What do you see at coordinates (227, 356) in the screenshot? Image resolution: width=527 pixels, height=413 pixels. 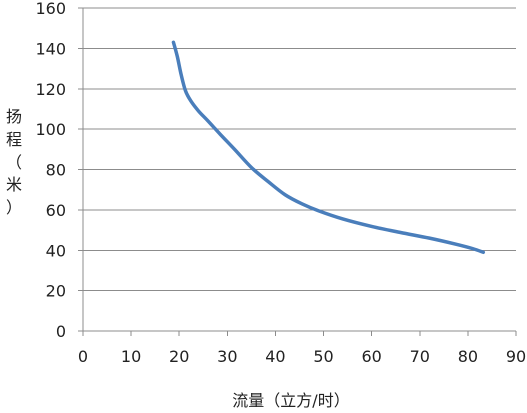 I see `x-tick-label: 30` at bounding box center [227, 356].